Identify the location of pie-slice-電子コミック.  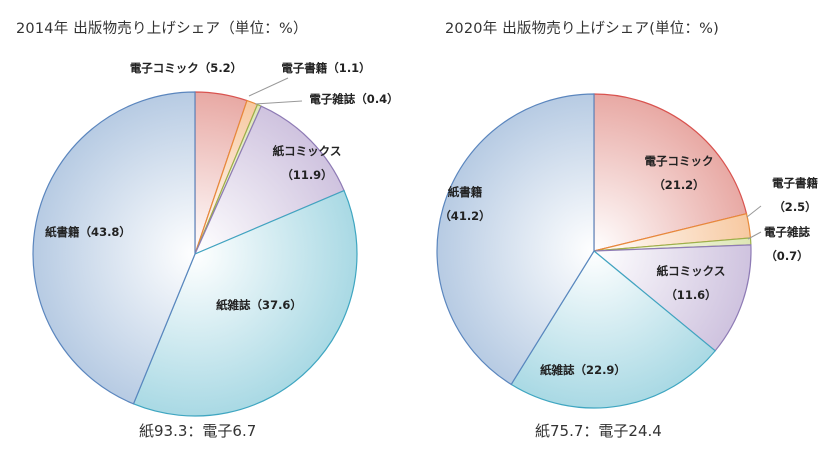
(670, 172).